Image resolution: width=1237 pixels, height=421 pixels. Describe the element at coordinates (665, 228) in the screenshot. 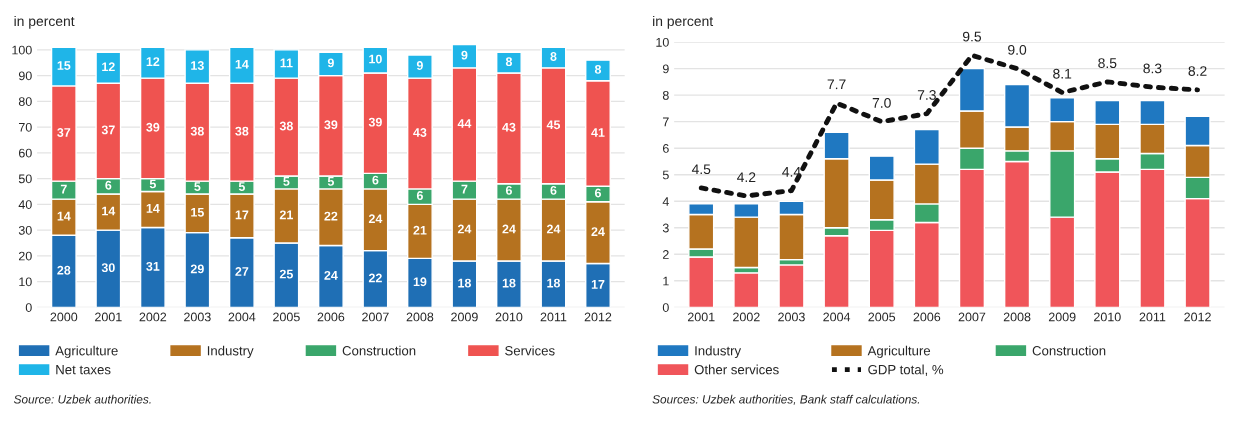

I see `y-tick-label: 3` at that location.